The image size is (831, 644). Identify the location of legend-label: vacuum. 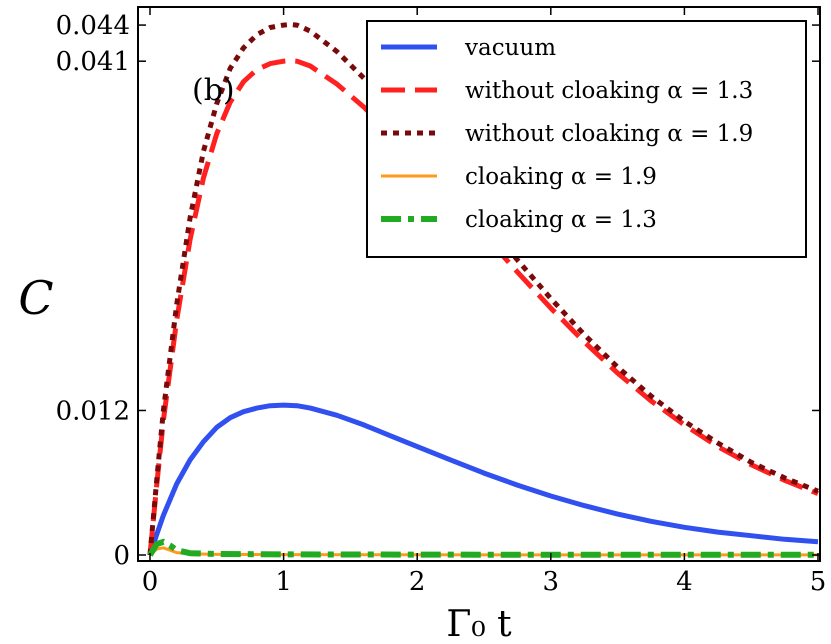
(510, 48).